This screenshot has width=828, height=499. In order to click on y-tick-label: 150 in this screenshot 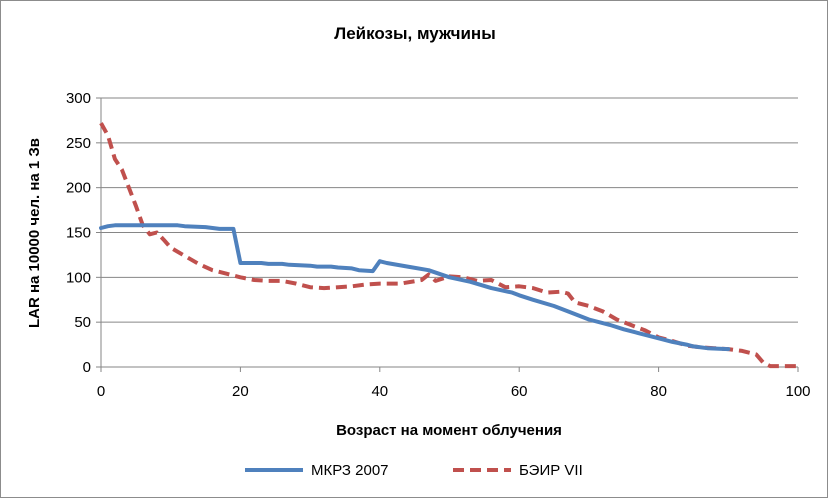, I will do `click(78, 233)`.